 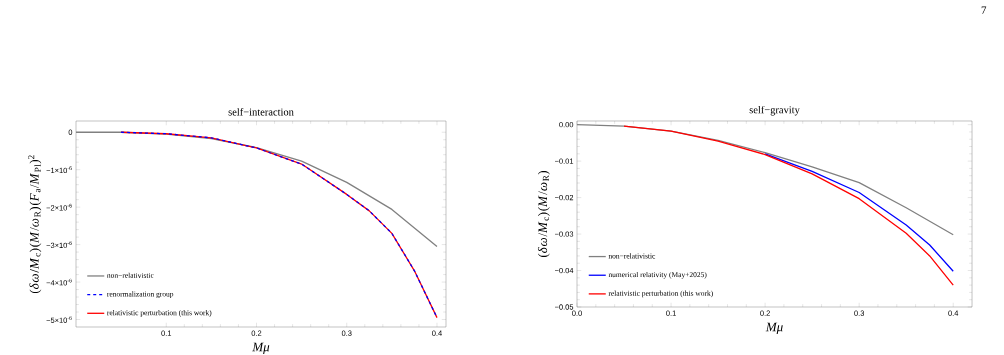 I want to click on chart-title: self−interaction, so click(x=261, y=112).